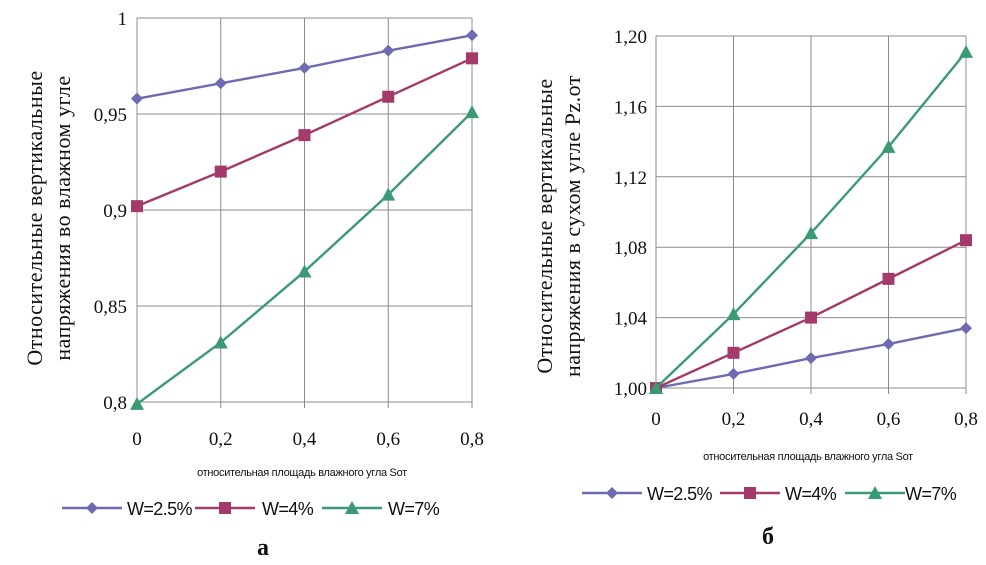 The image size is (986, 565). Describe the element at coordinates (630, 37) in the screenshot. I see `chart-b-ytick-label: 1,20` at that location.